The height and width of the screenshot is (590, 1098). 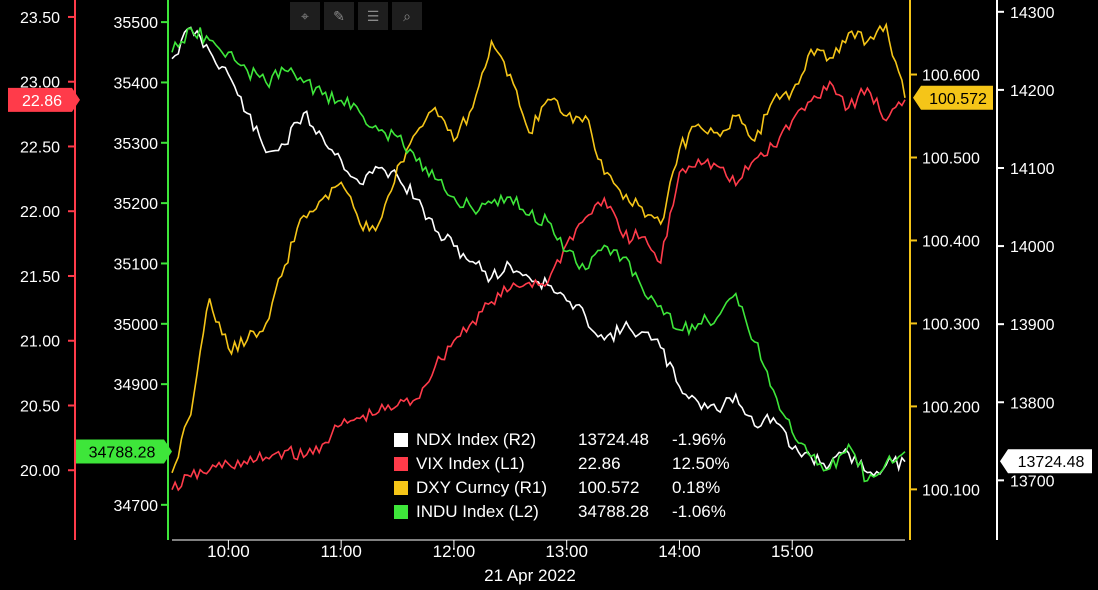 I want to click on axis-tick-label-r1: 100.500, so click(x=951, y=158).